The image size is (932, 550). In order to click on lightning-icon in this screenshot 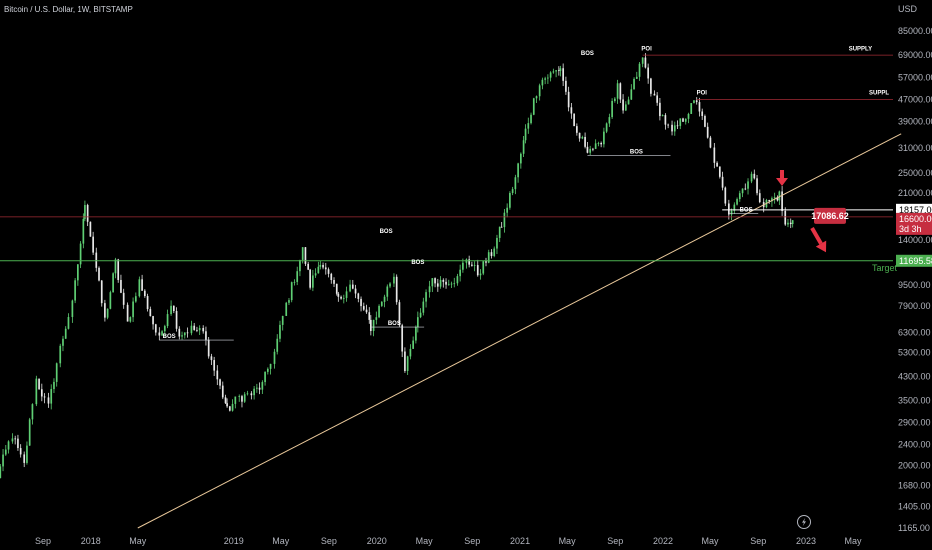, I will do `click(804, 522)`.